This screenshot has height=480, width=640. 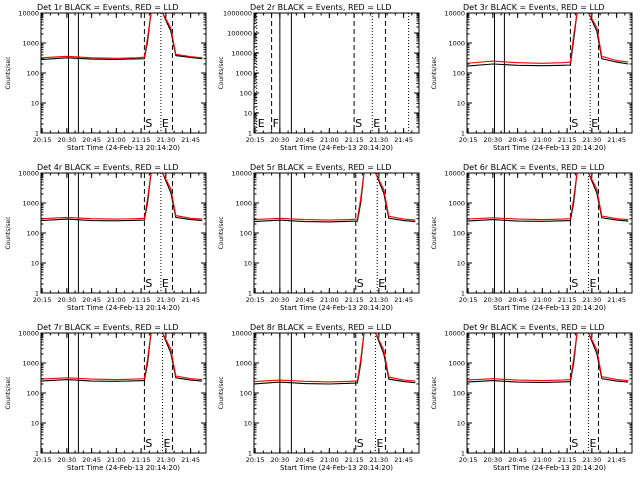 I want to click on chart-title: Det 9r BLACK = Events, RED = LLD, so click(x=534, y=327).